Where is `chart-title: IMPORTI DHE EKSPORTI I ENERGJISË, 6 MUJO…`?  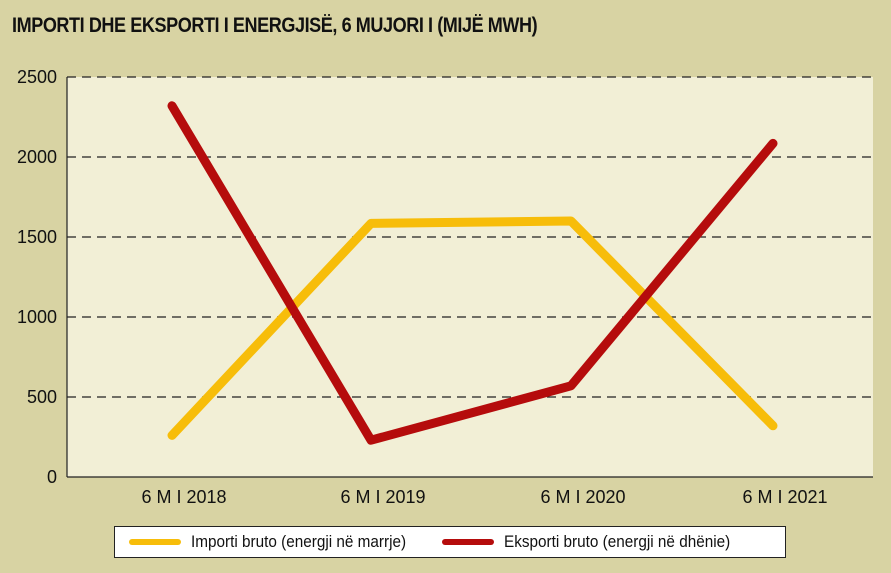 chart-title: IMPORTI DHE EKSPORTI I ENERGJISË, 6 MUJO… is located at coordinates (275, 25).